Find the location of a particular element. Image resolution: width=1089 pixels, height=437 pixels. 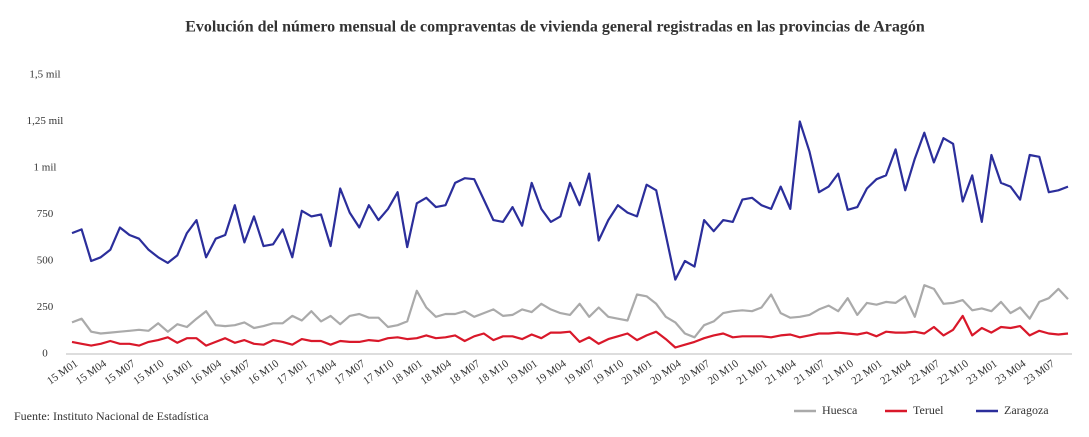

x-tick-label: 19 M01 is located at coordinates (522, 373).